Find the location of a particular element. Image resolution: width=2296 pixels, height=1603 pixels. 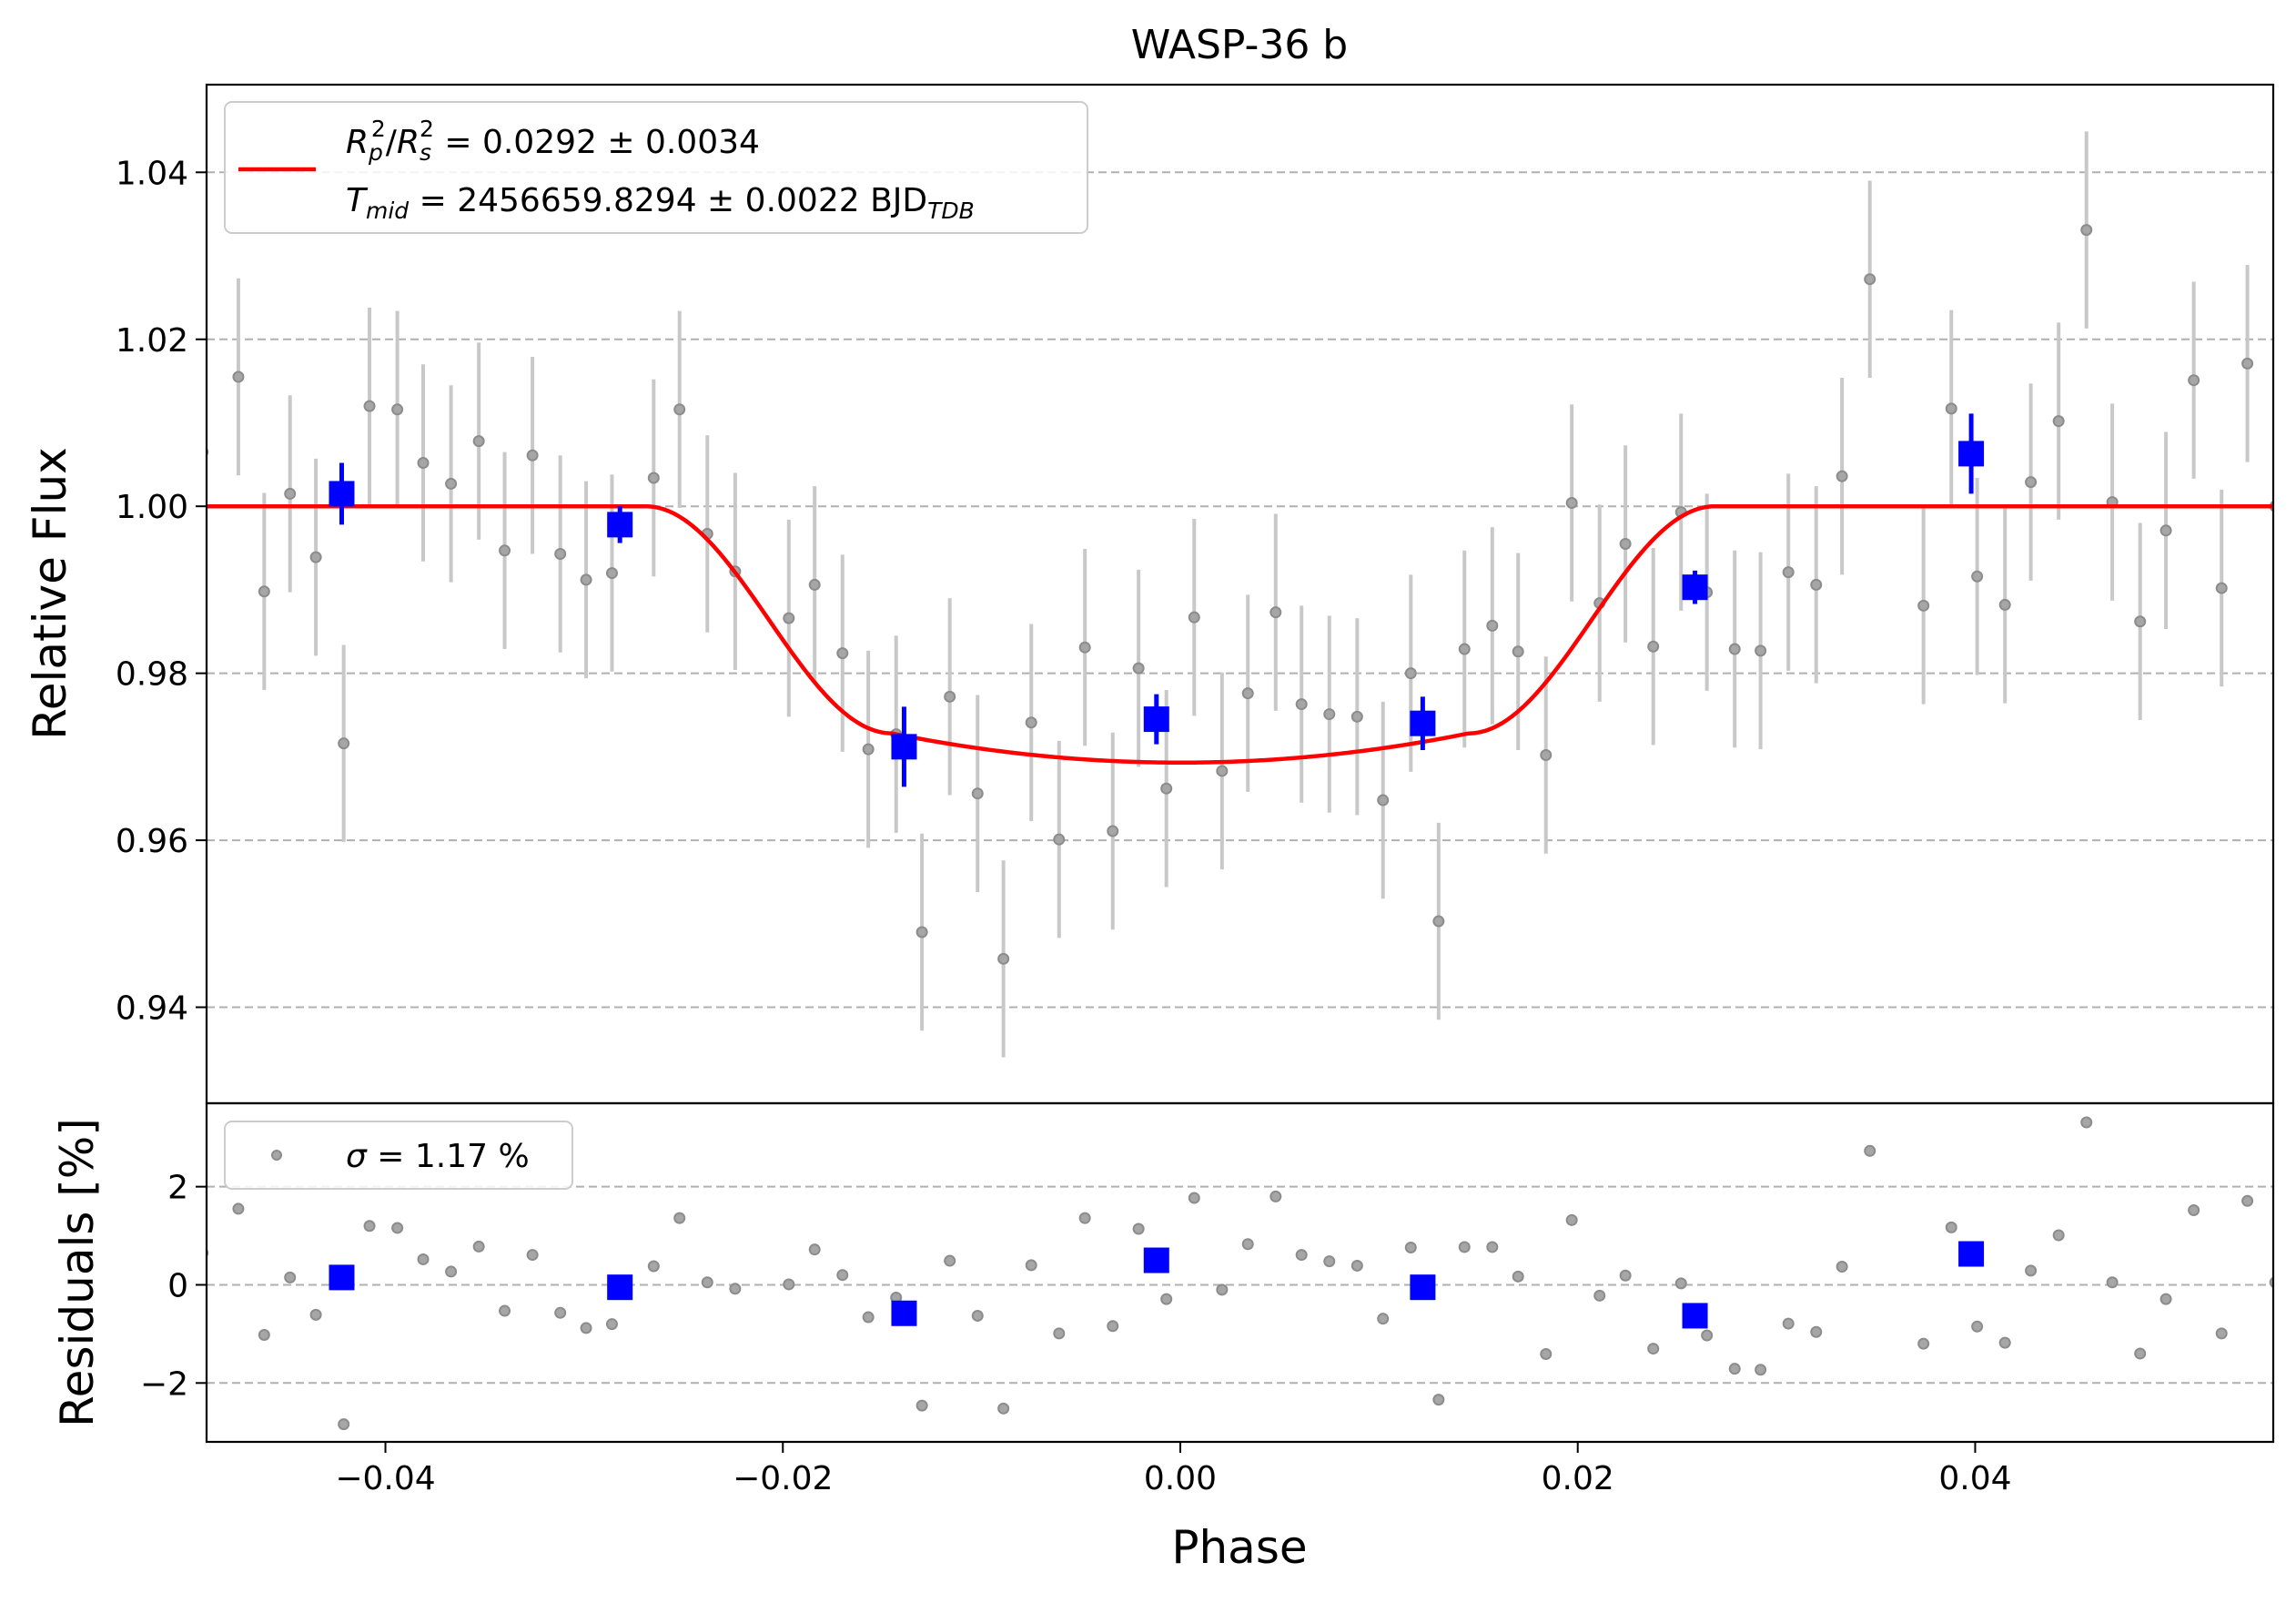

lightcurve-y-axis-label: Relative Flux is located at coordinates (50, 593).